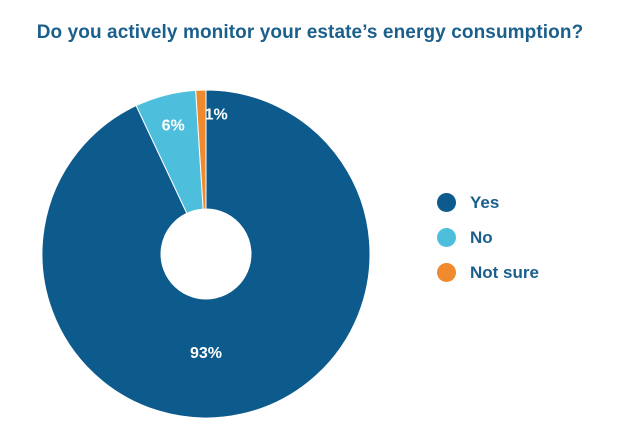  What do you see at coordinates (481, 237) in the screenshot?
I see `legend-label-no: No` at bounding box center [481, 237].